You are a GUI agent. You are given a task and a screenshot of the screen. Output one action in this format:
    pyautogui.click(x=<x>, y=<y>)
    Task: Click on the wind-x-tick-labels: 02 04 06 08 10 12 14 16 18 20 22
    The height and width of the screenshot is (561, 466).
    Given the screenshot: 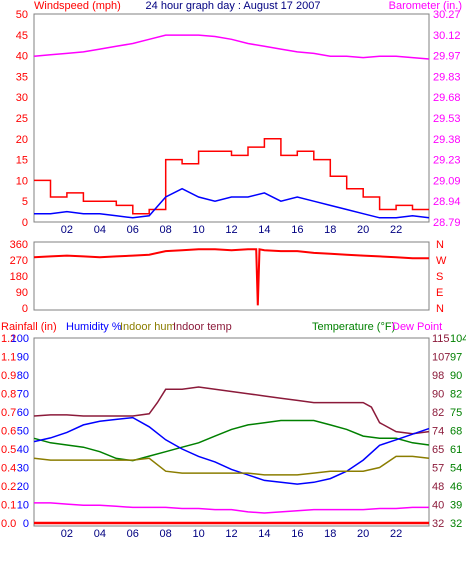 What is the action you would take?
    pyautogui.click(x=231, y=230)
    